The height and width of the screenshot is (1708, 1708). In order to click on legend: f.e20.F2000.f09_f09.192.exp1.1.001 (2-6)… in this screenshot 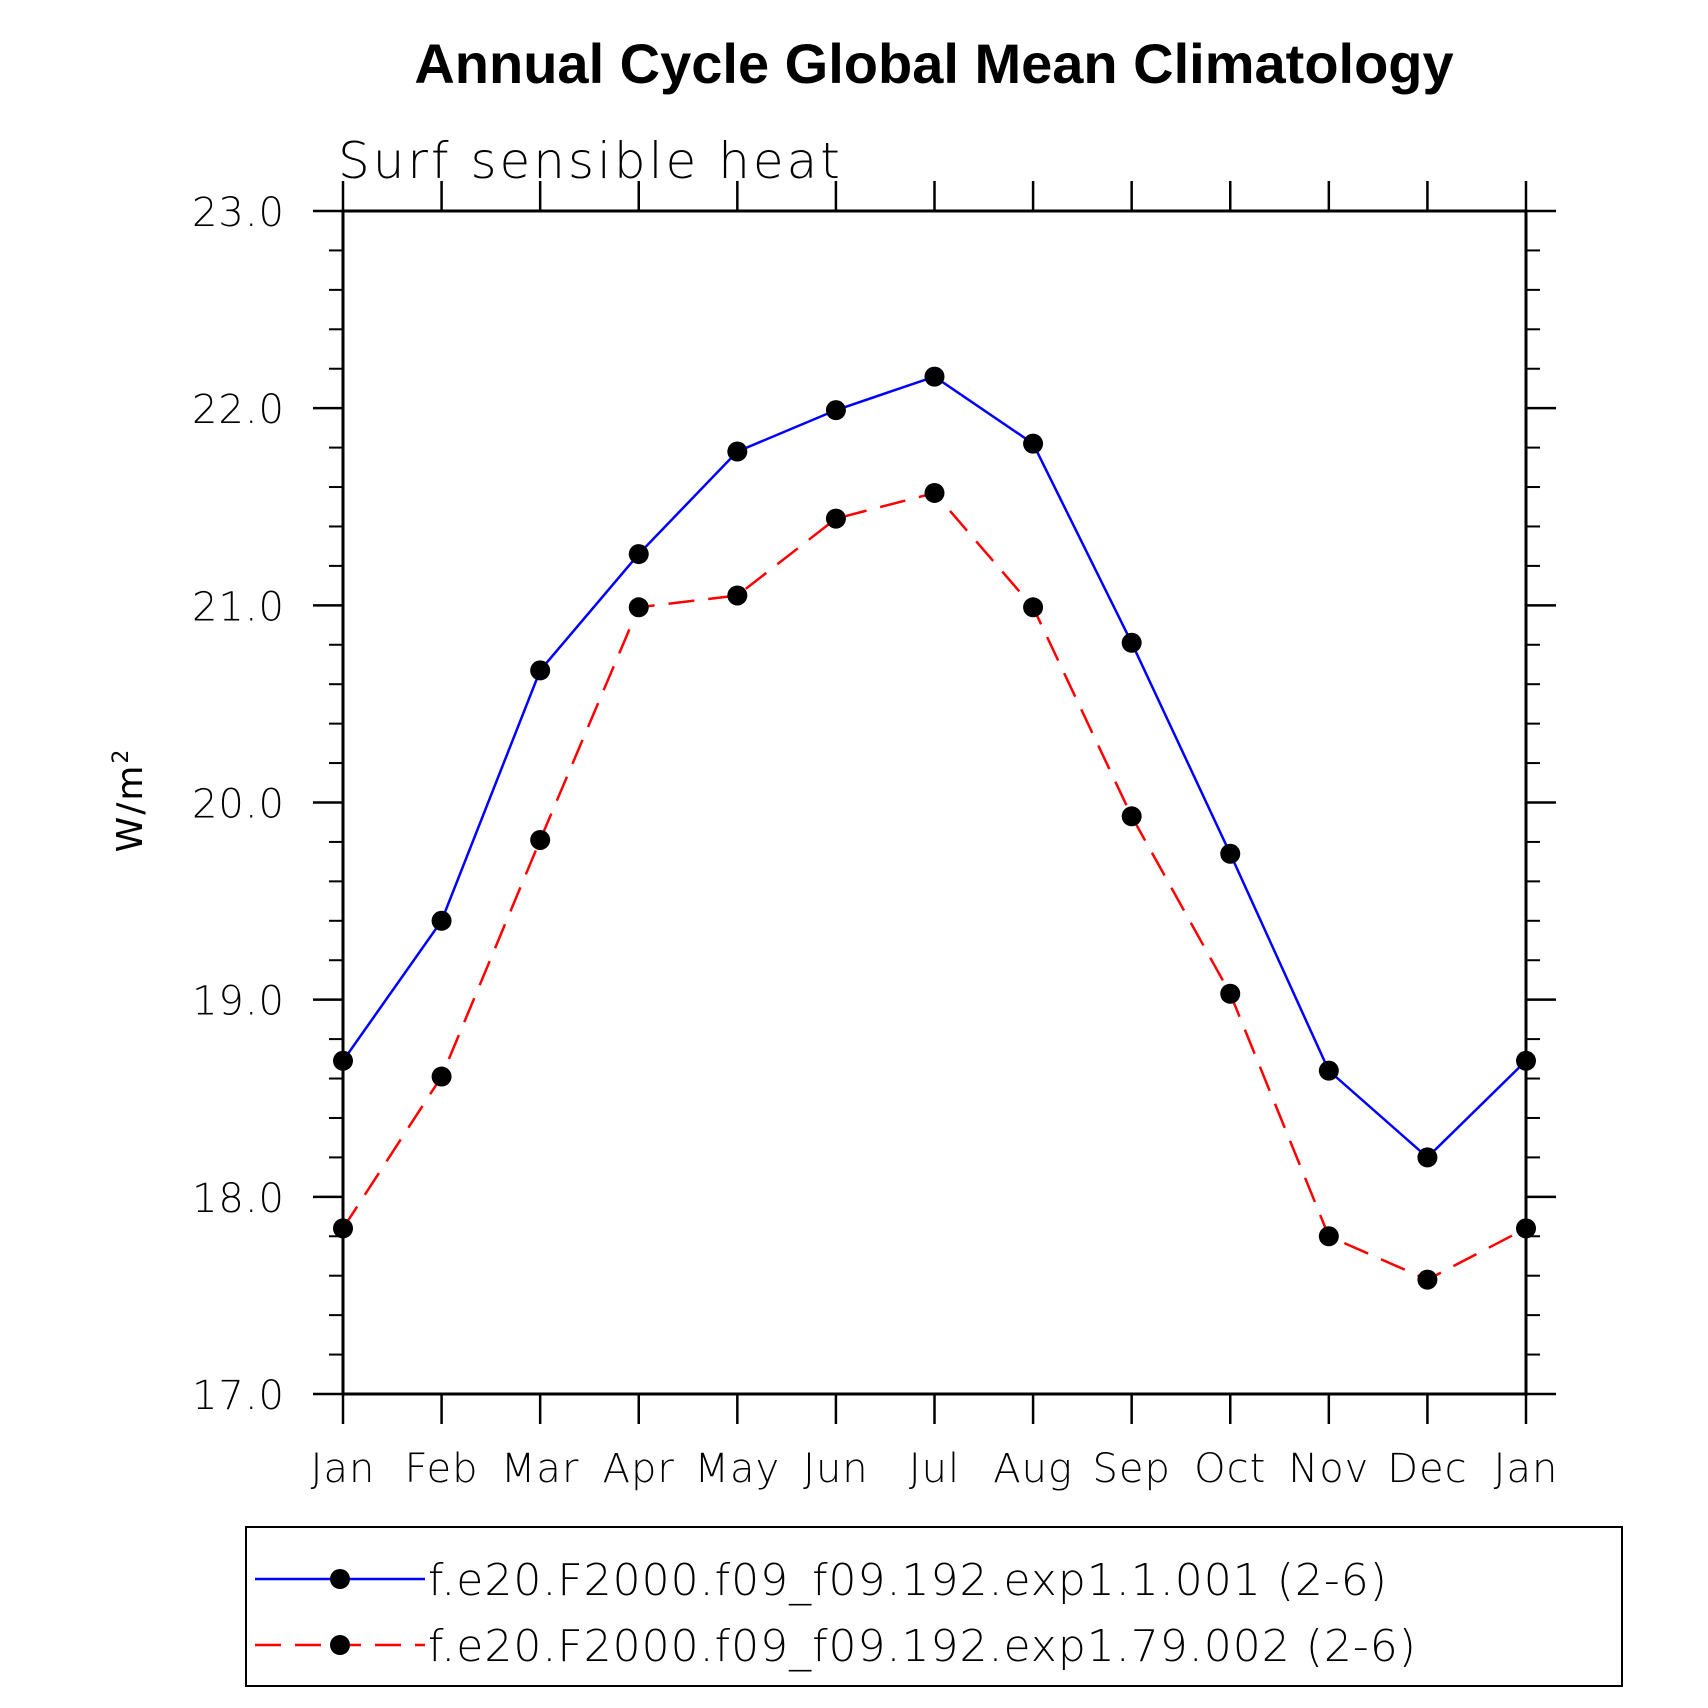, I will do `click(934, 1606)`.